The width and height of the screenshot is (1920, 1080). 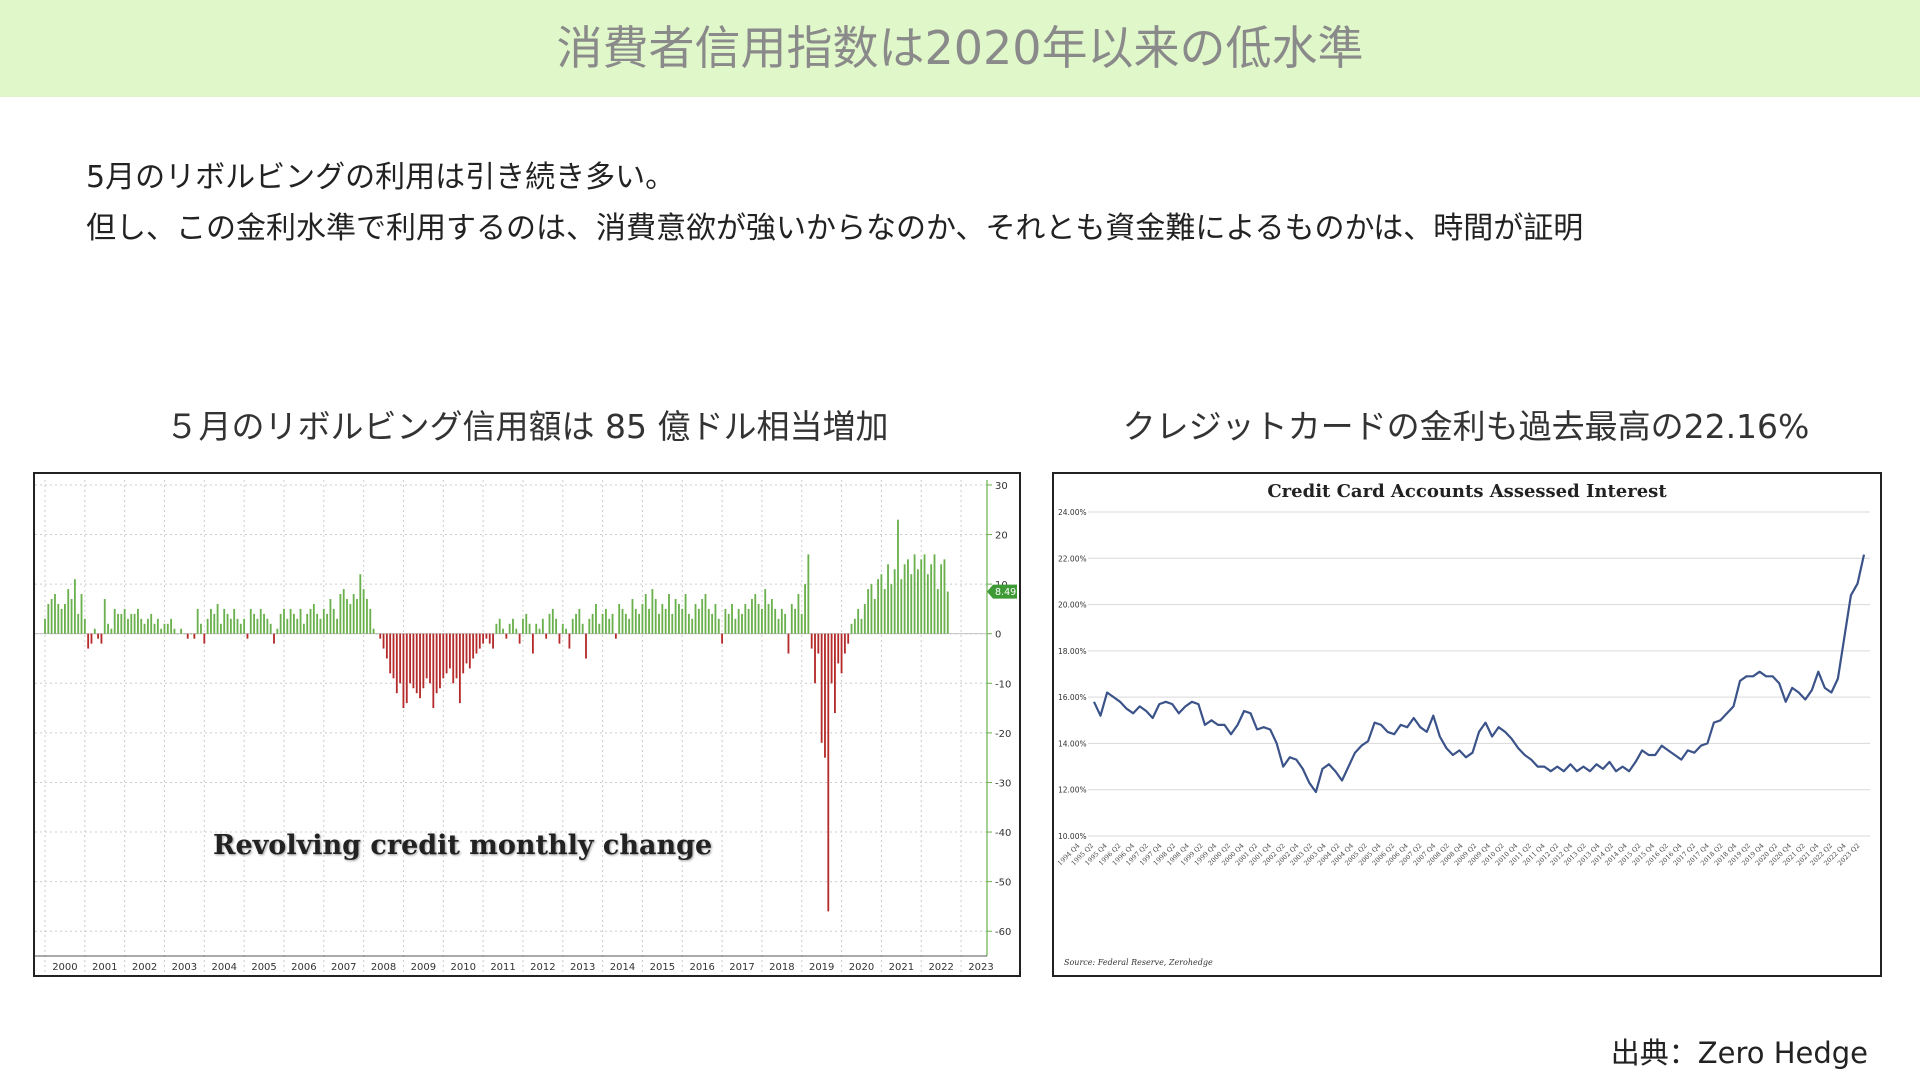 What do you see at coordinates (1072, 558) in the screenshot?
I see `y-tick-label: 22.00%` at bounding box center [1072, 558].